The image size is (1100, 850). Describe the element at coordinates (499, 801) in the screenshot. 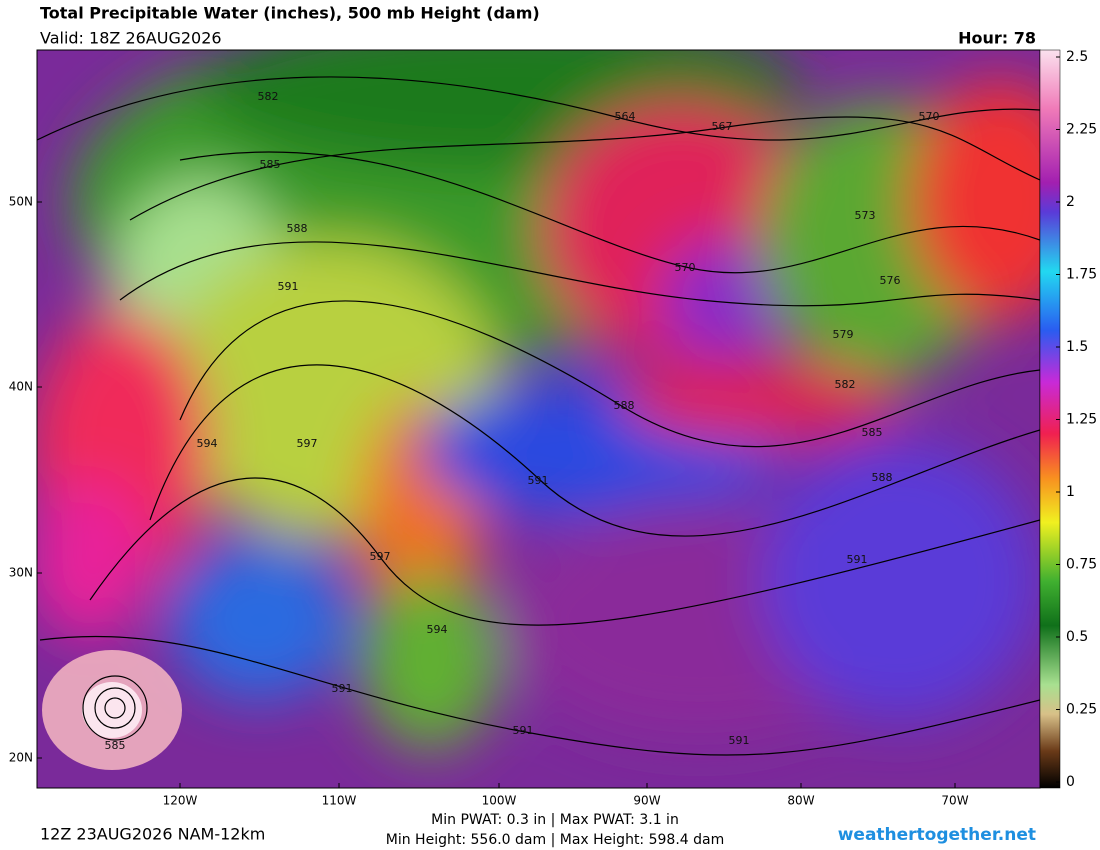

I see `lon-label: 100W` at that location.